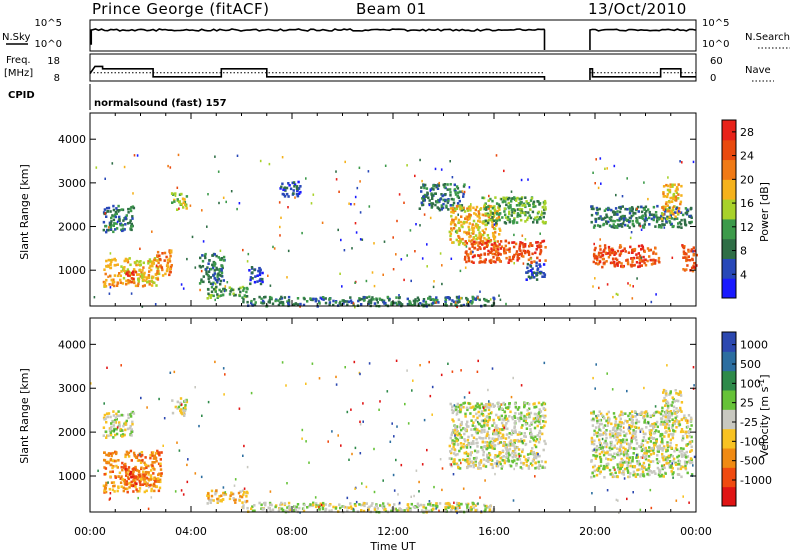 This screenshot has width=800, height=558. I want to click on colorbar-tick-label: 4, so click(743, 274).